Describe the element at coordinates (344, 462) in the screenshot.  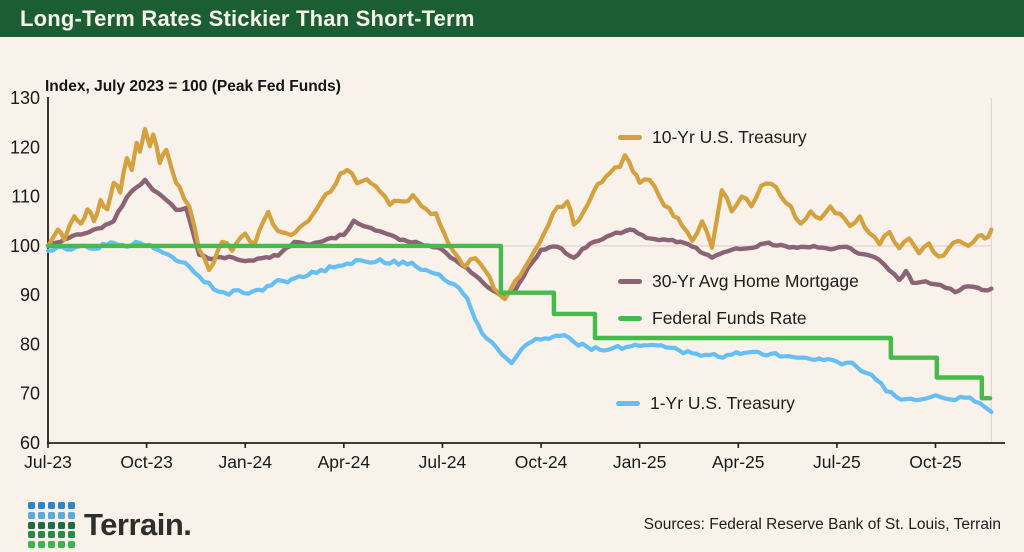
I see `x-tick-label: Apr-24` at that location.